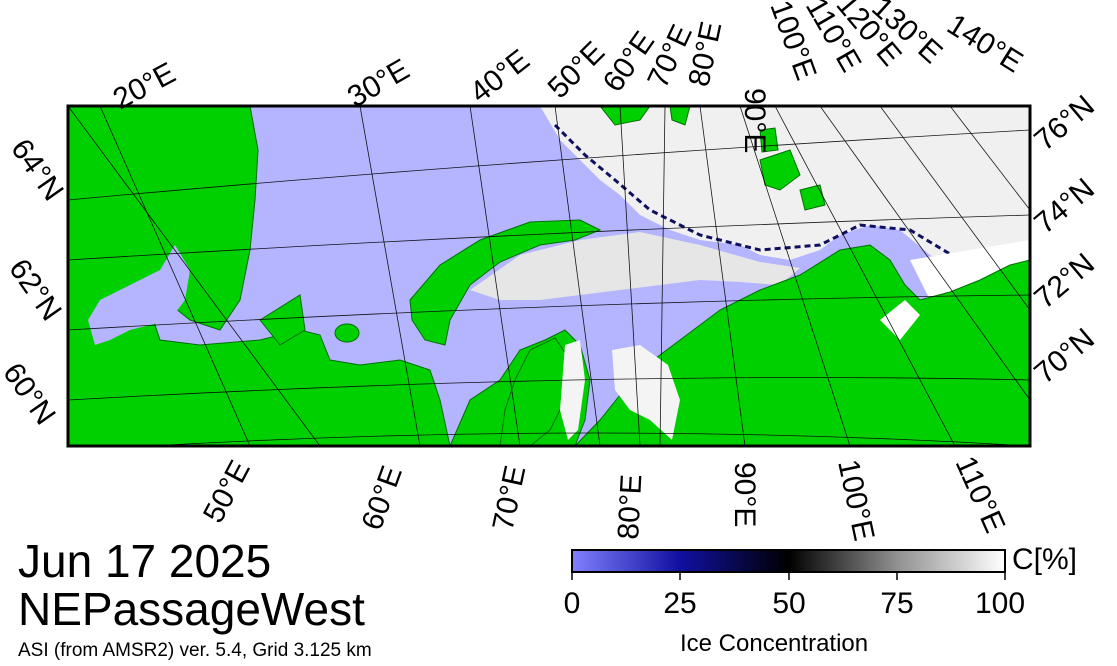 This screenshot has height=666, width=1117. What do you see at coordinates (34, 290) in the screenshot?
I see `lat-label-left: 62°N` at bounding box center [34, 290].